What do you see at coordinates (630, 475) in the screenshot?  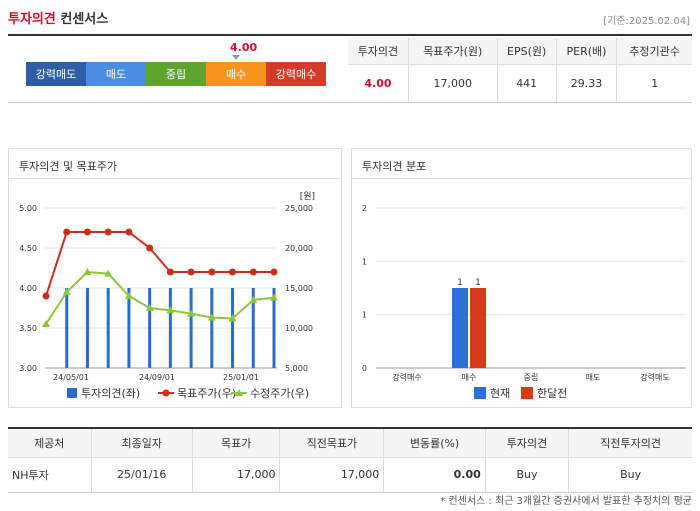 I see `table-cell: Buy` at bounding box center [630, 475].